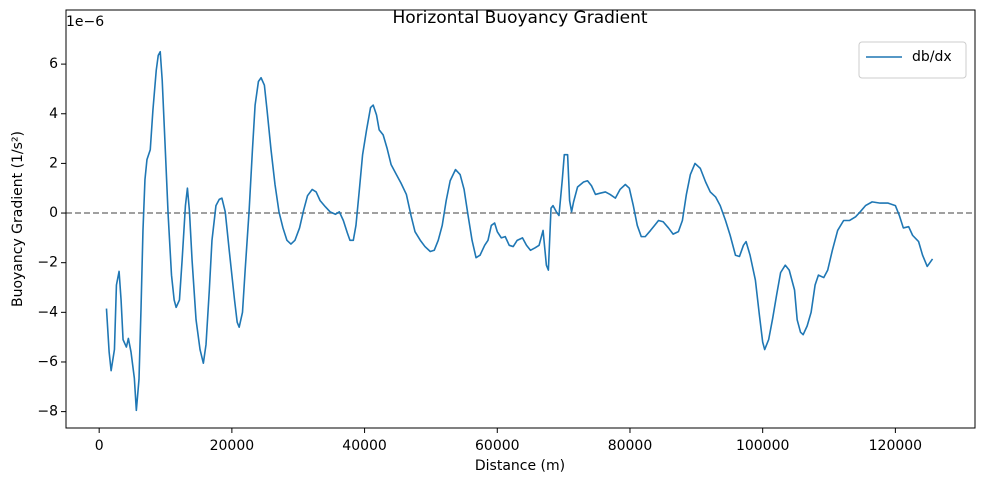  Describe the element at coordinates (630, 446) in the screenshot. I see `x-tick-label: 80000` at that location.